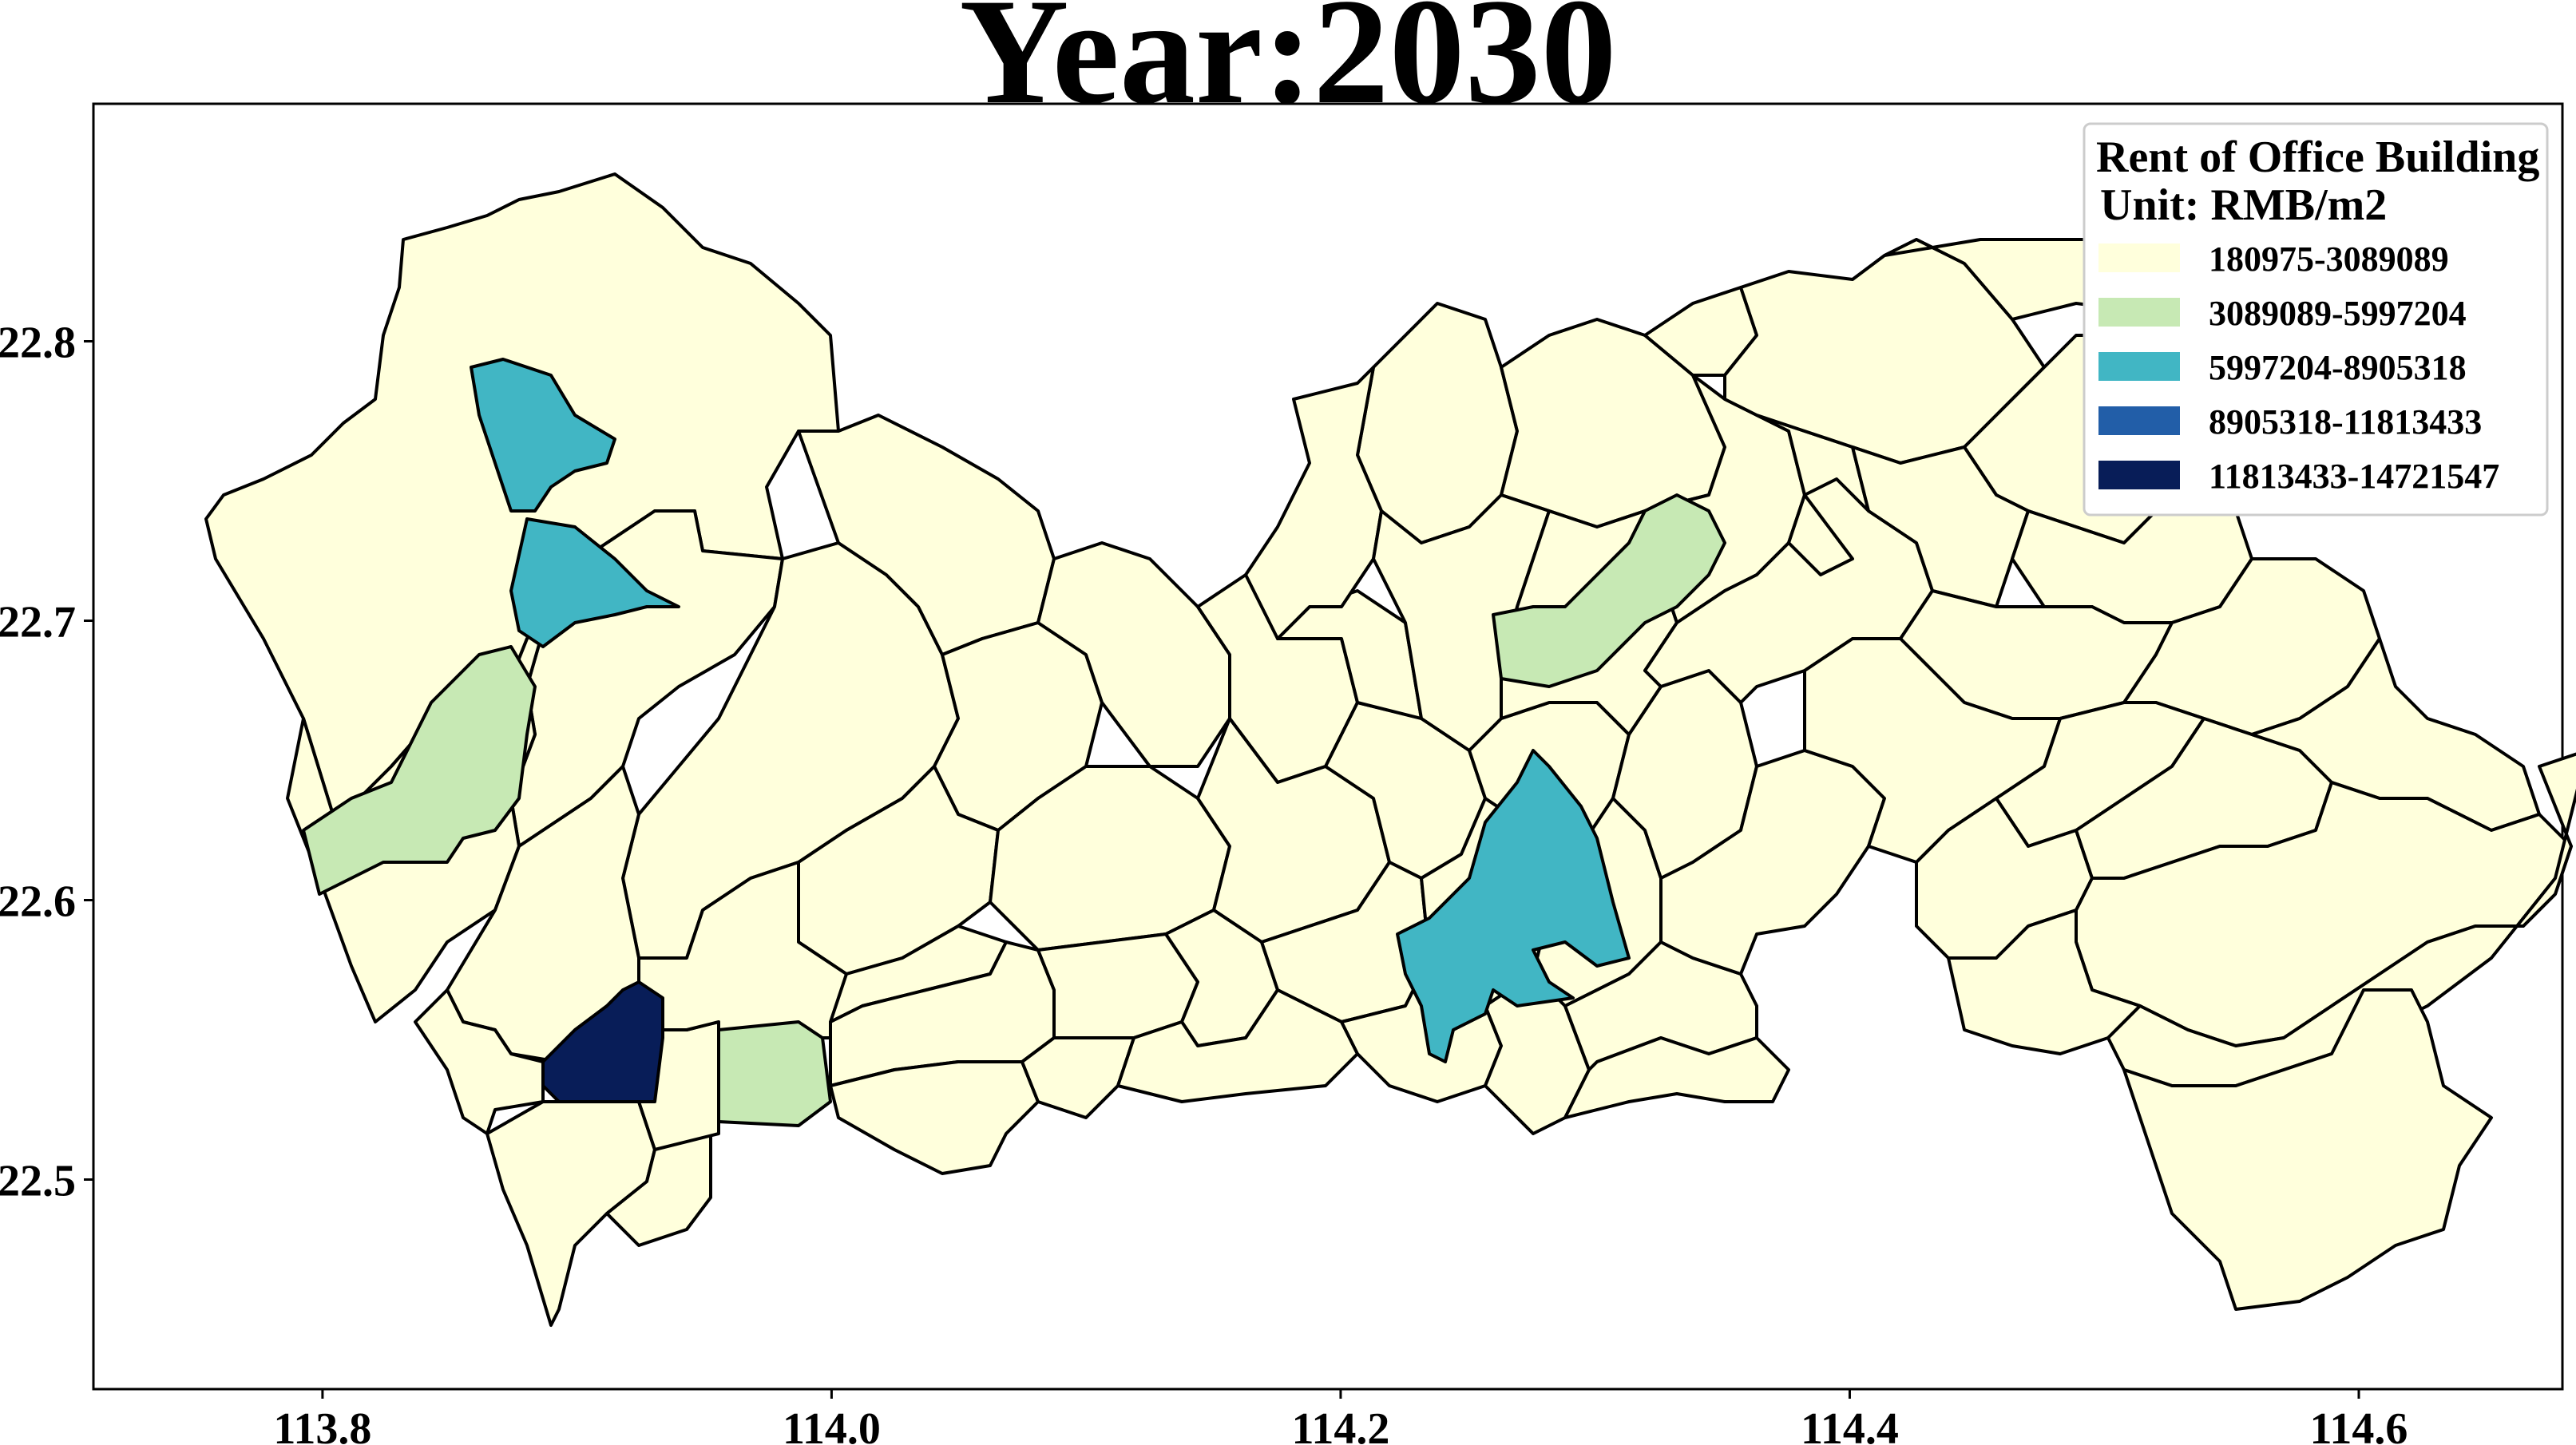 This screenshot has width=2576, height=1445. Describe the element at coordinates (38, 622) in the screenshot. I see `y-tick-label: 22.7` at that location.